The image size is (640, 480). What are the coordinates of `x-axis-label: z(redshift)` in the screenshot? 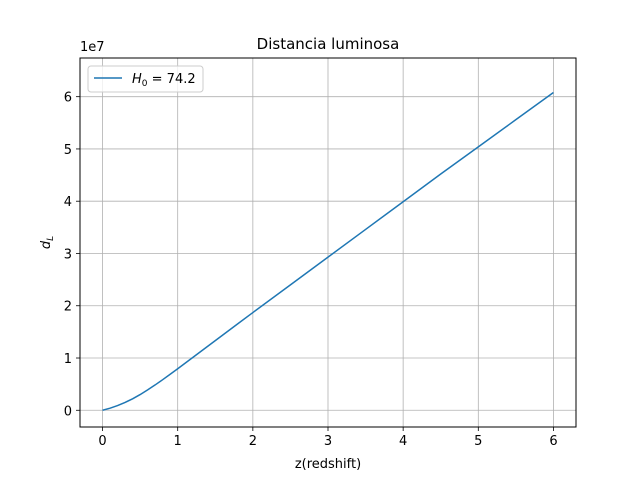 It's located at (328, 464).